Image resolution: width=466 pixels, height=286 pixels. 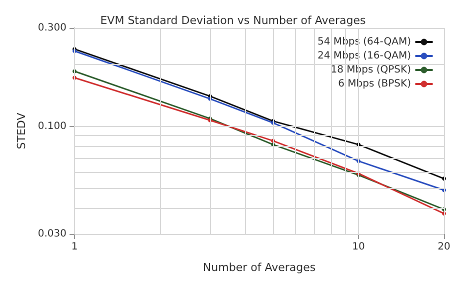 What do you see at coordinates (259, 267) in the screenshot?
I see `x-axis-title: Number of Averages` at bounding box center [259, 267].